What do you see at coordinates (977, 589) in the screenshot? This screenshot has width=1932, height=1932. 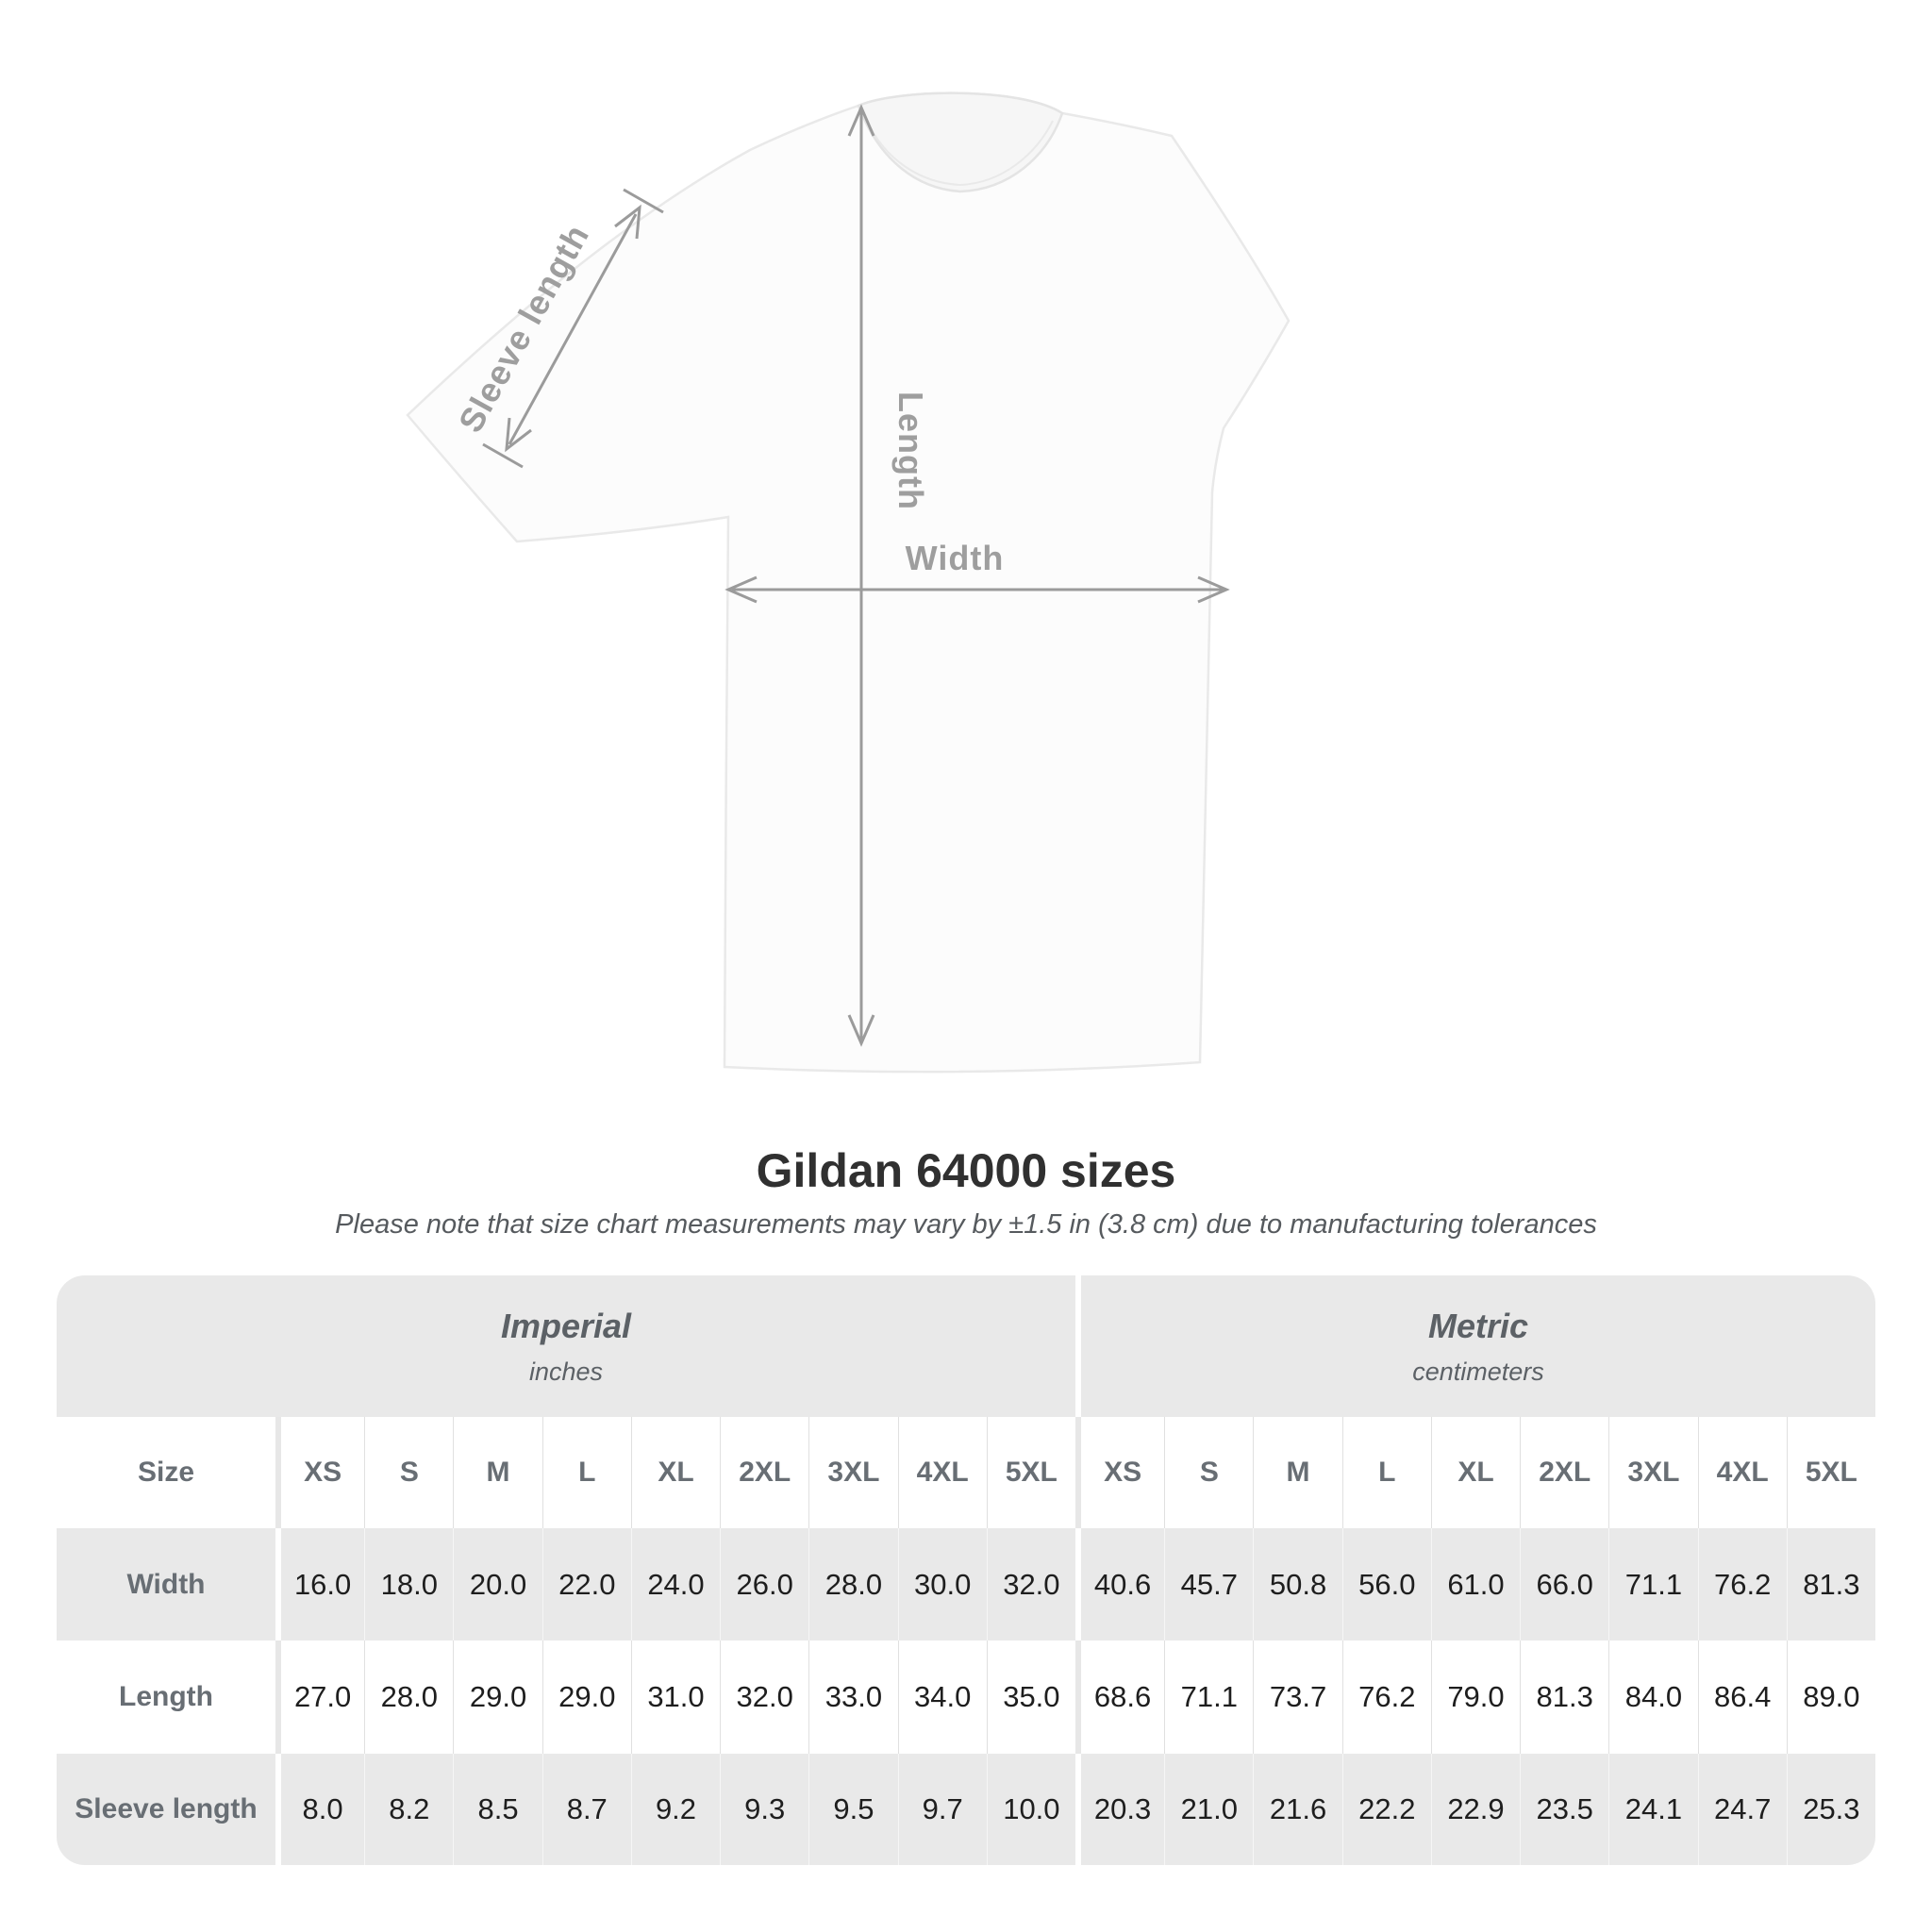 I see `width-arrow` at bounding box center [977, 589].